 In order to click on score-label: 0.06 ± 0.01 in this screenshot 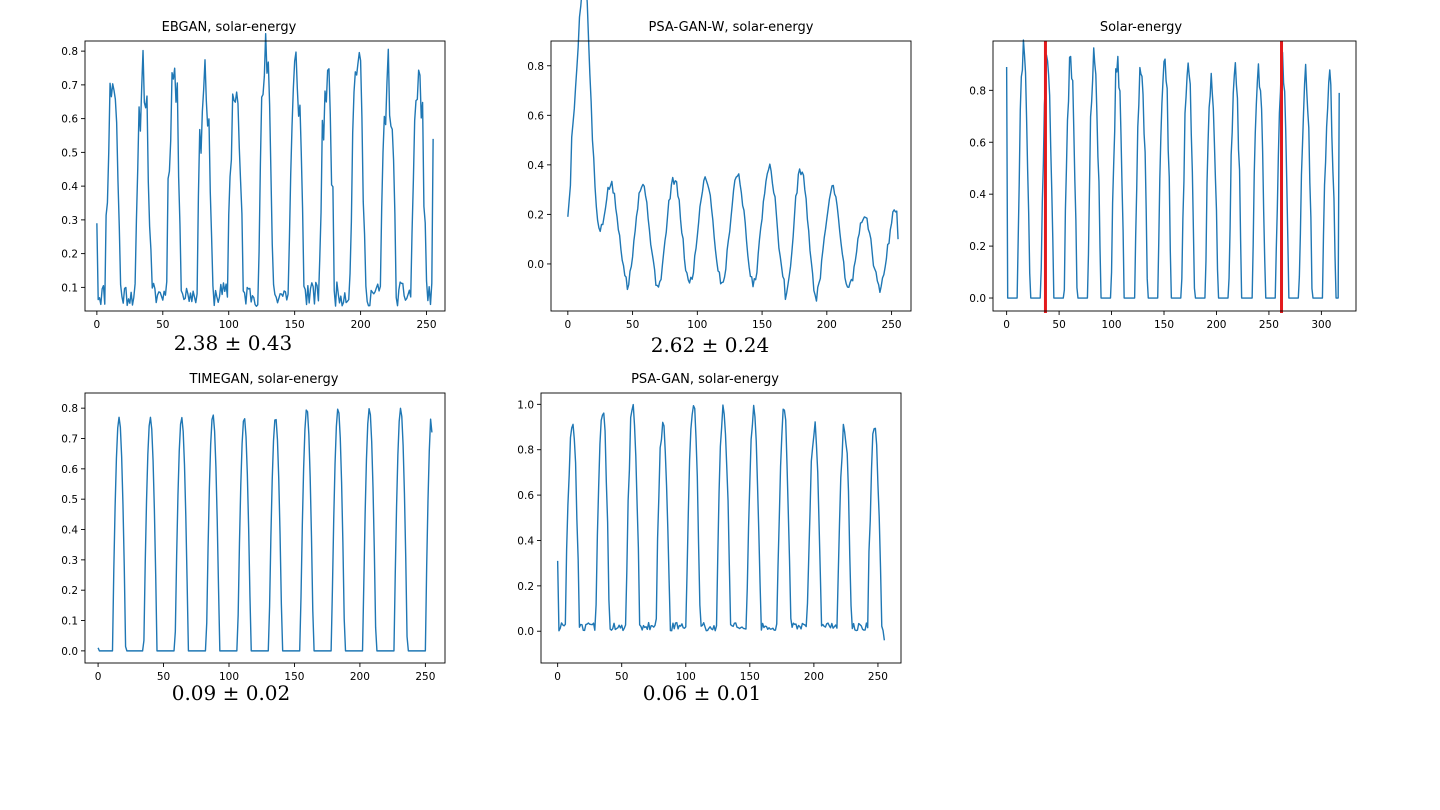, I will do `click(702, 693)`.